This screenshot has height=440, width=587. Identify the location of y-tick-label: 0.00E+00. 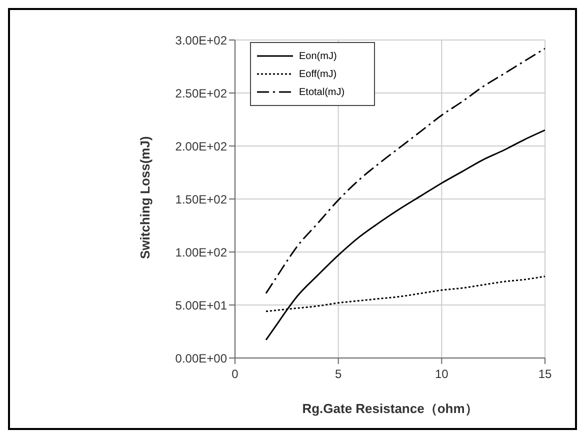
(201, 358).